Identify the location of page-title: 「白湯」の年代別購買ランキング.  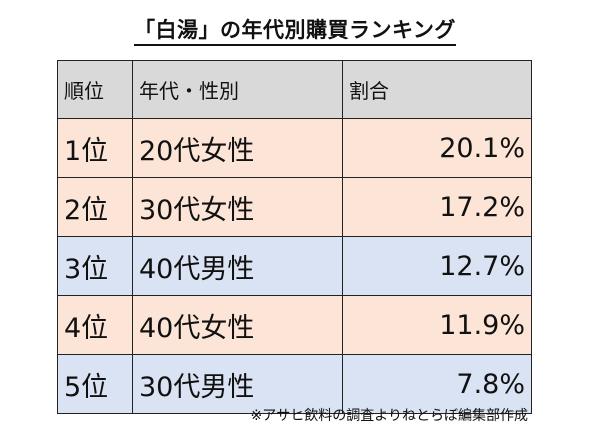
(295, 30).